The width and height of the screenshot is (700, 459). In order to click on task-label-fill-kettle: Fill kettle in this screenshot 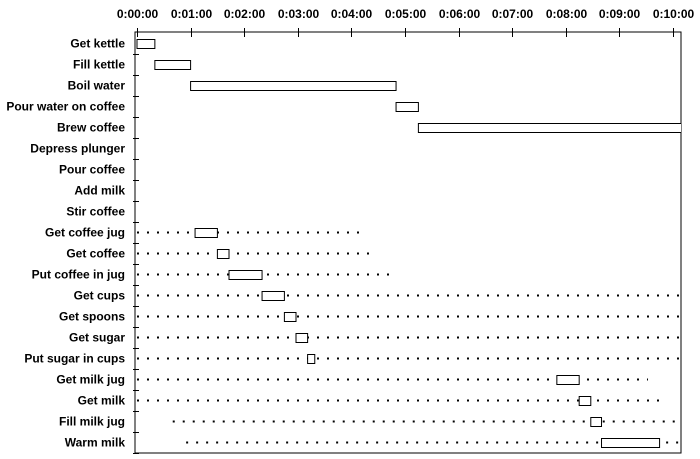, I will do `click(99, 65)`.